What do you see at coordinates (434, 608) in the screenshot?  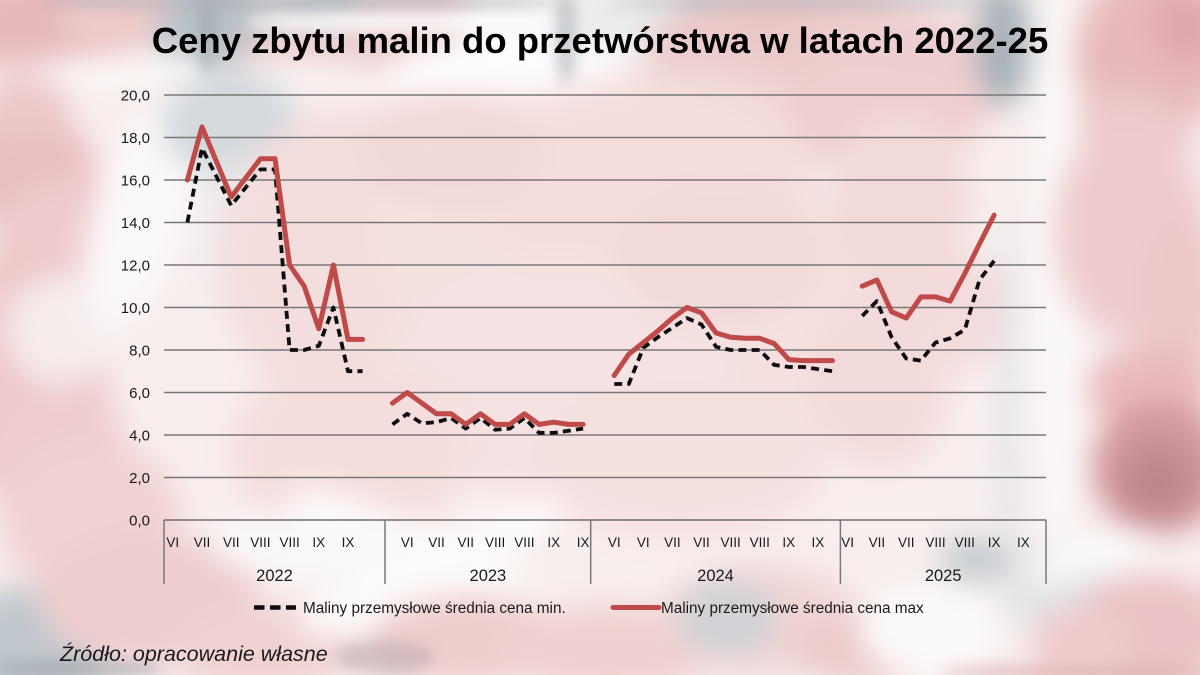 I see `svg-text:Maliny przemysłowe średnia cen: Maliny przemysłowe średnia cena min.` at bounding box center [434, 608].